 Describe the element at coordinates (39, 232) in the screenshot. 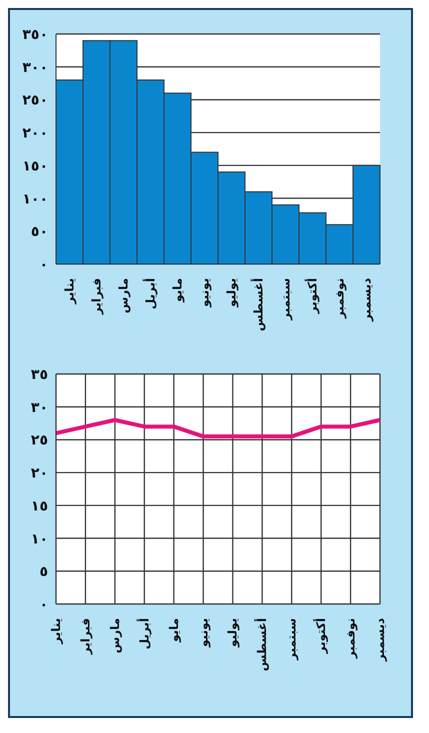

I see `y-tick-label: ٥٠` at that location.